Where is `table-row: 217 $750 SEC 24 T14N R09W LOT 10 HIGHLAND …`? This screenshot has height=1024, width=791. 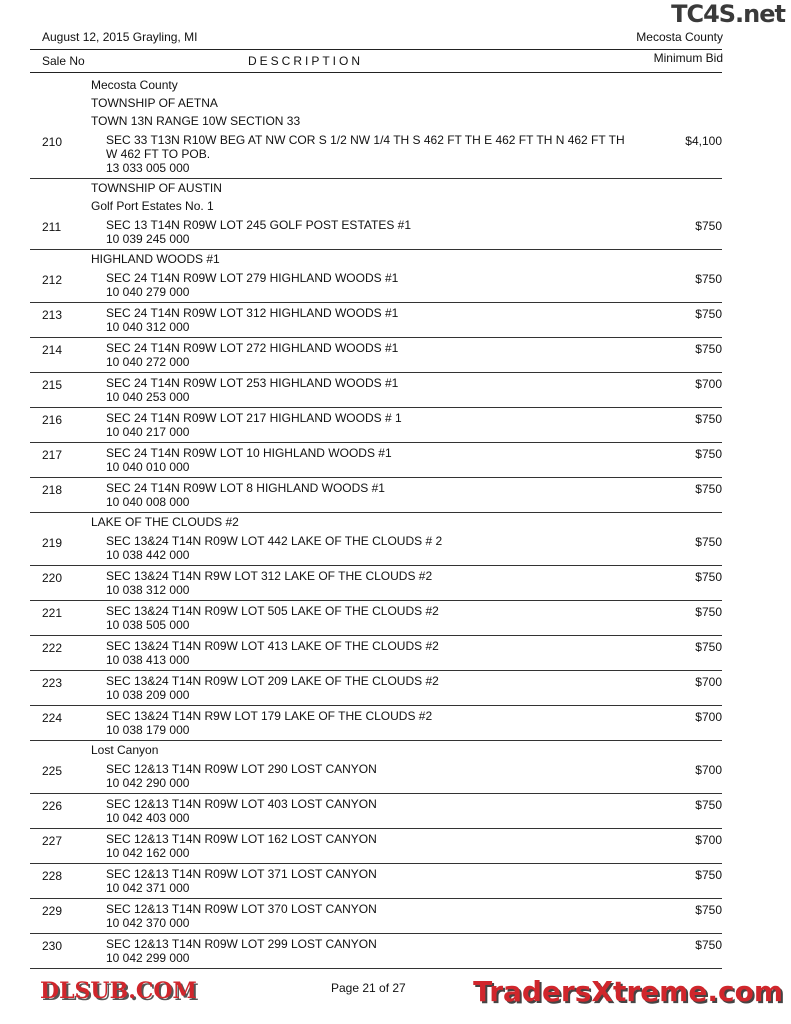
table-row: 217 $750 SEC 24 T14N R09W LOT 10 HIGHLAND … is located at coordinates (376, 460).